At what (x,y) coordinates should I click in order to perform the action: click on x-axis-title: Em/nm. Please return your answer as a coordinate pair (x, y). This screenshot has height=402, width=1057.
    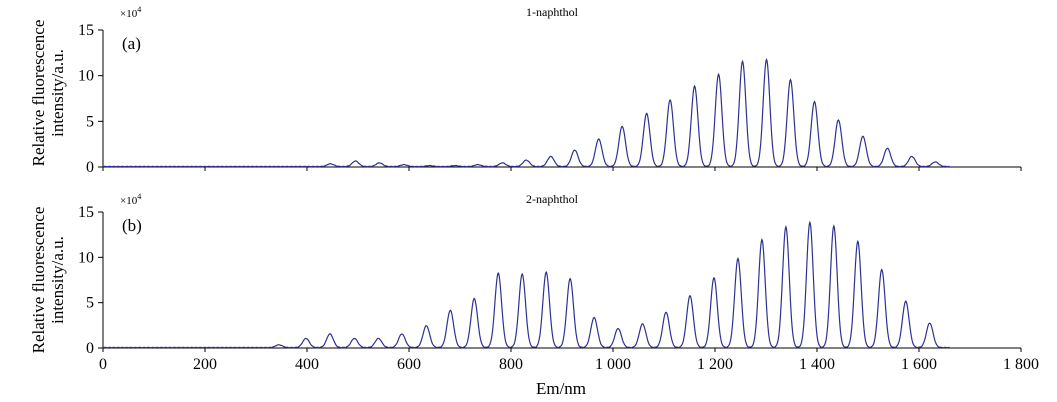
    Looking at the image, I should click on (561, 388).